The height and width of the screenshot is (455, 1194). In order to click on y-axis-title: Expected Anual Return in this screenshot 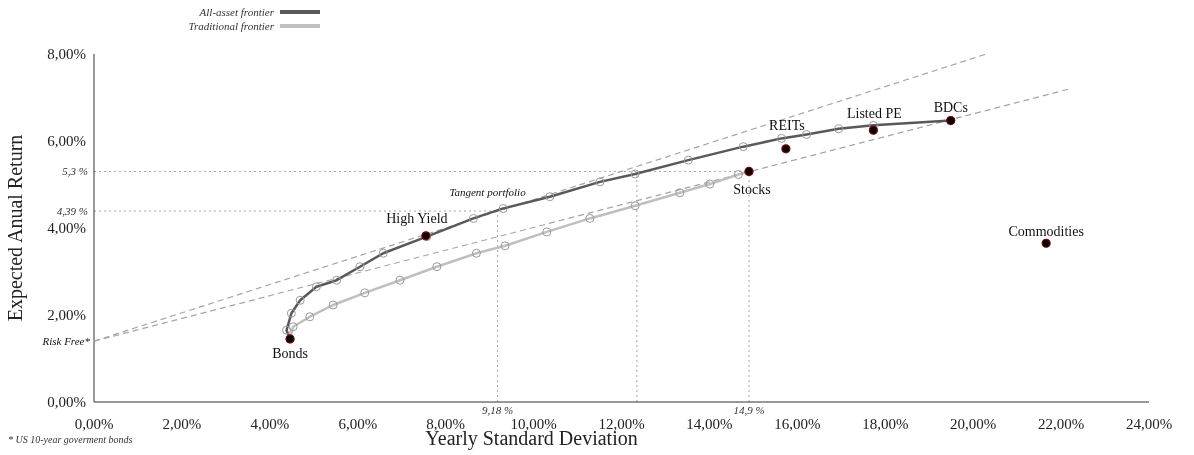, I will do `click(15, 228)`.